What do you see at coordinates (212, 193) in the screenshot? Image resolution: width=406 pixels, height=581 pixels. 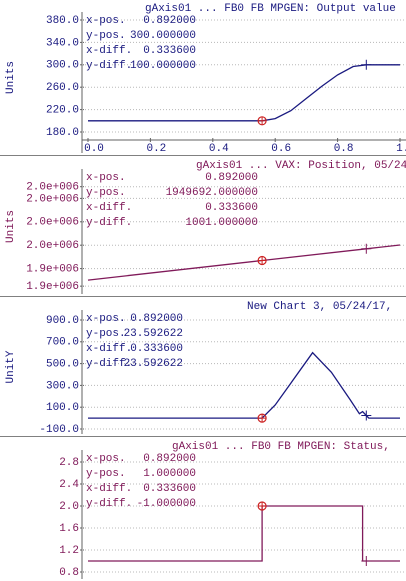 I see `readout-value: 1949692.000000` at bounding box center [212, 193].